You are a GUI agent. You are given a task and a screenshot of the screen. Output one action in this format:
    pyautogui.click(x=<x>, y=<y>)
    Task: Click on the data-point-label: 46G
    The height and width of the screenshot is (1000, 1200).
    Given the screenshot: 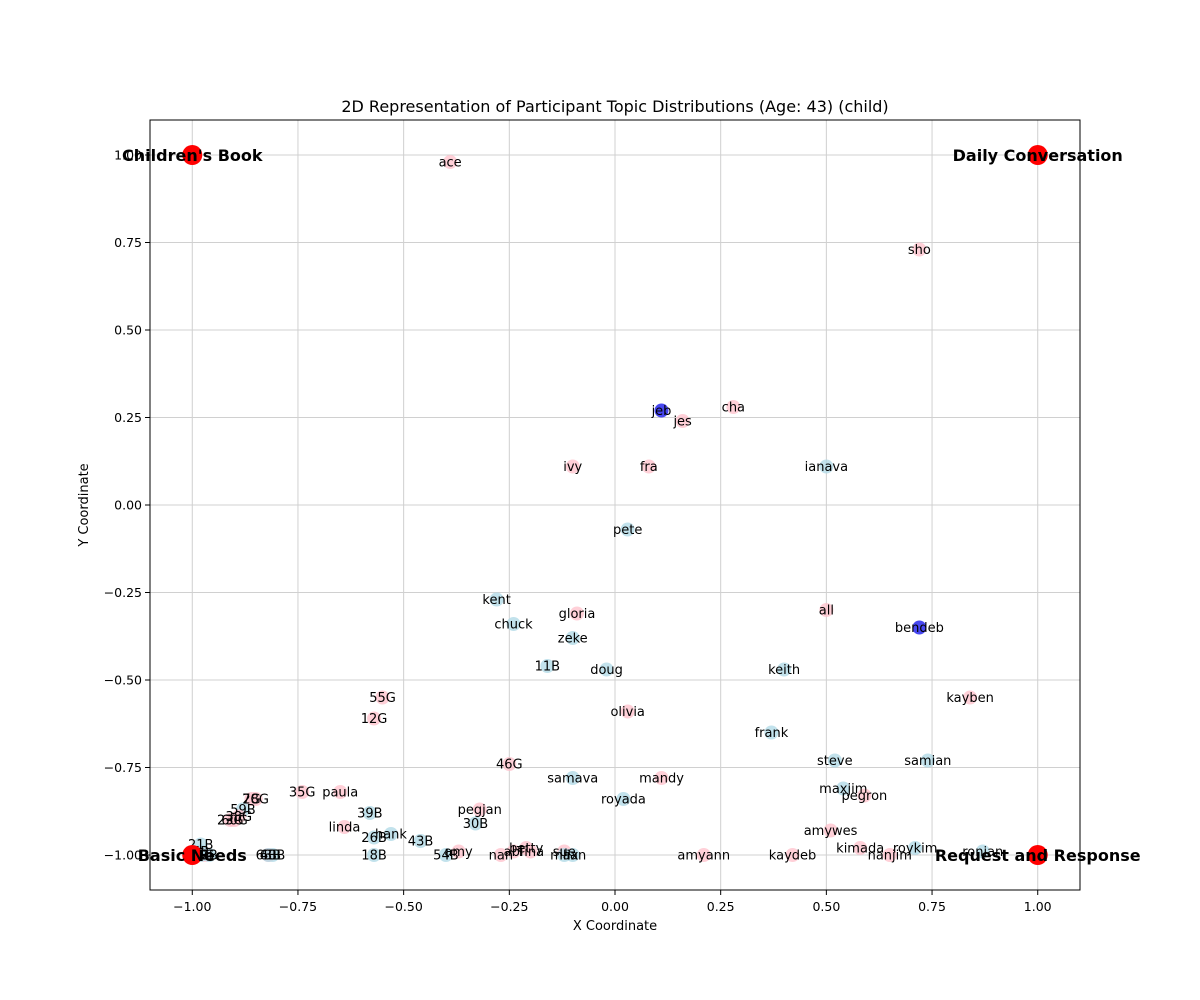 What is the action you would take?
    pyautogui.click(x=509, y=765)
    